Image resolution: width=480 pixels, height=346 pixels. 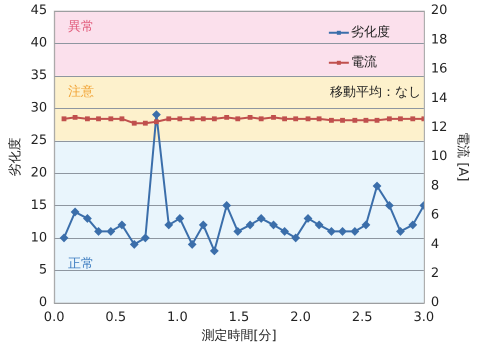 I want to click on x-tick-label: 2.5, so click(x=362, y=317).